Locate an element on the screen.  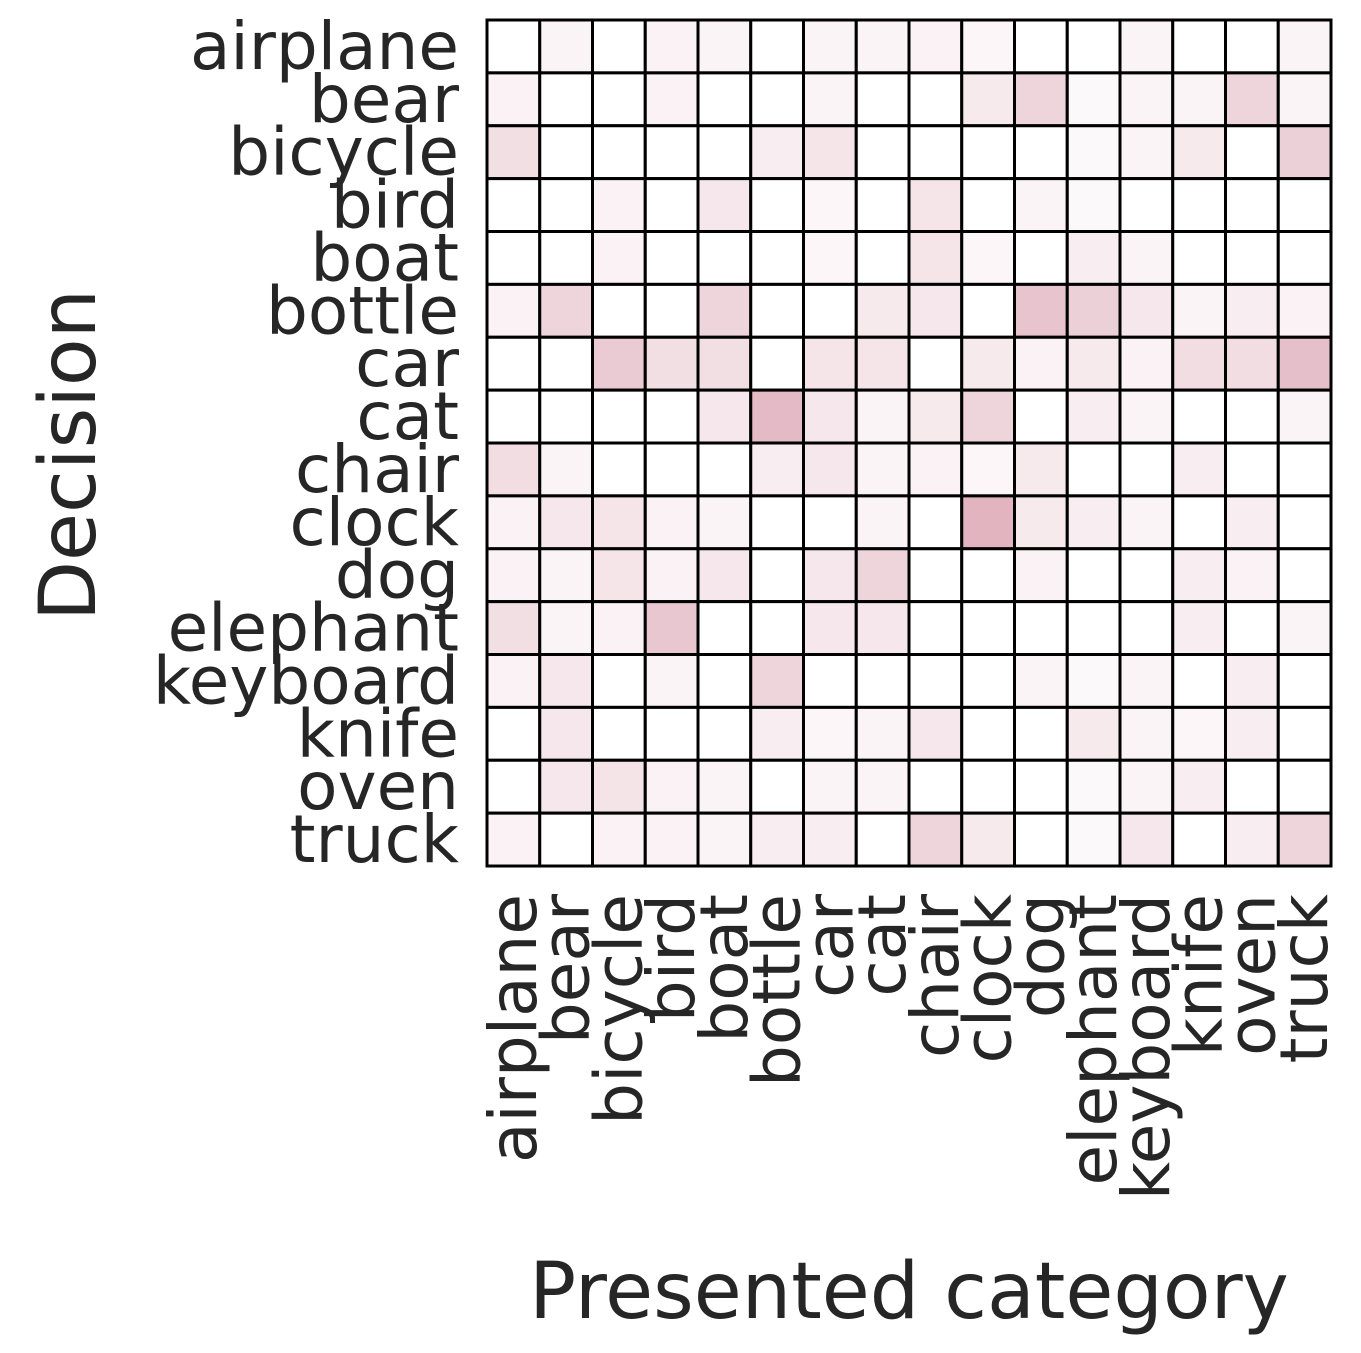
heatmap-cell-keyboard-chair is located at coordinates (935, 681).